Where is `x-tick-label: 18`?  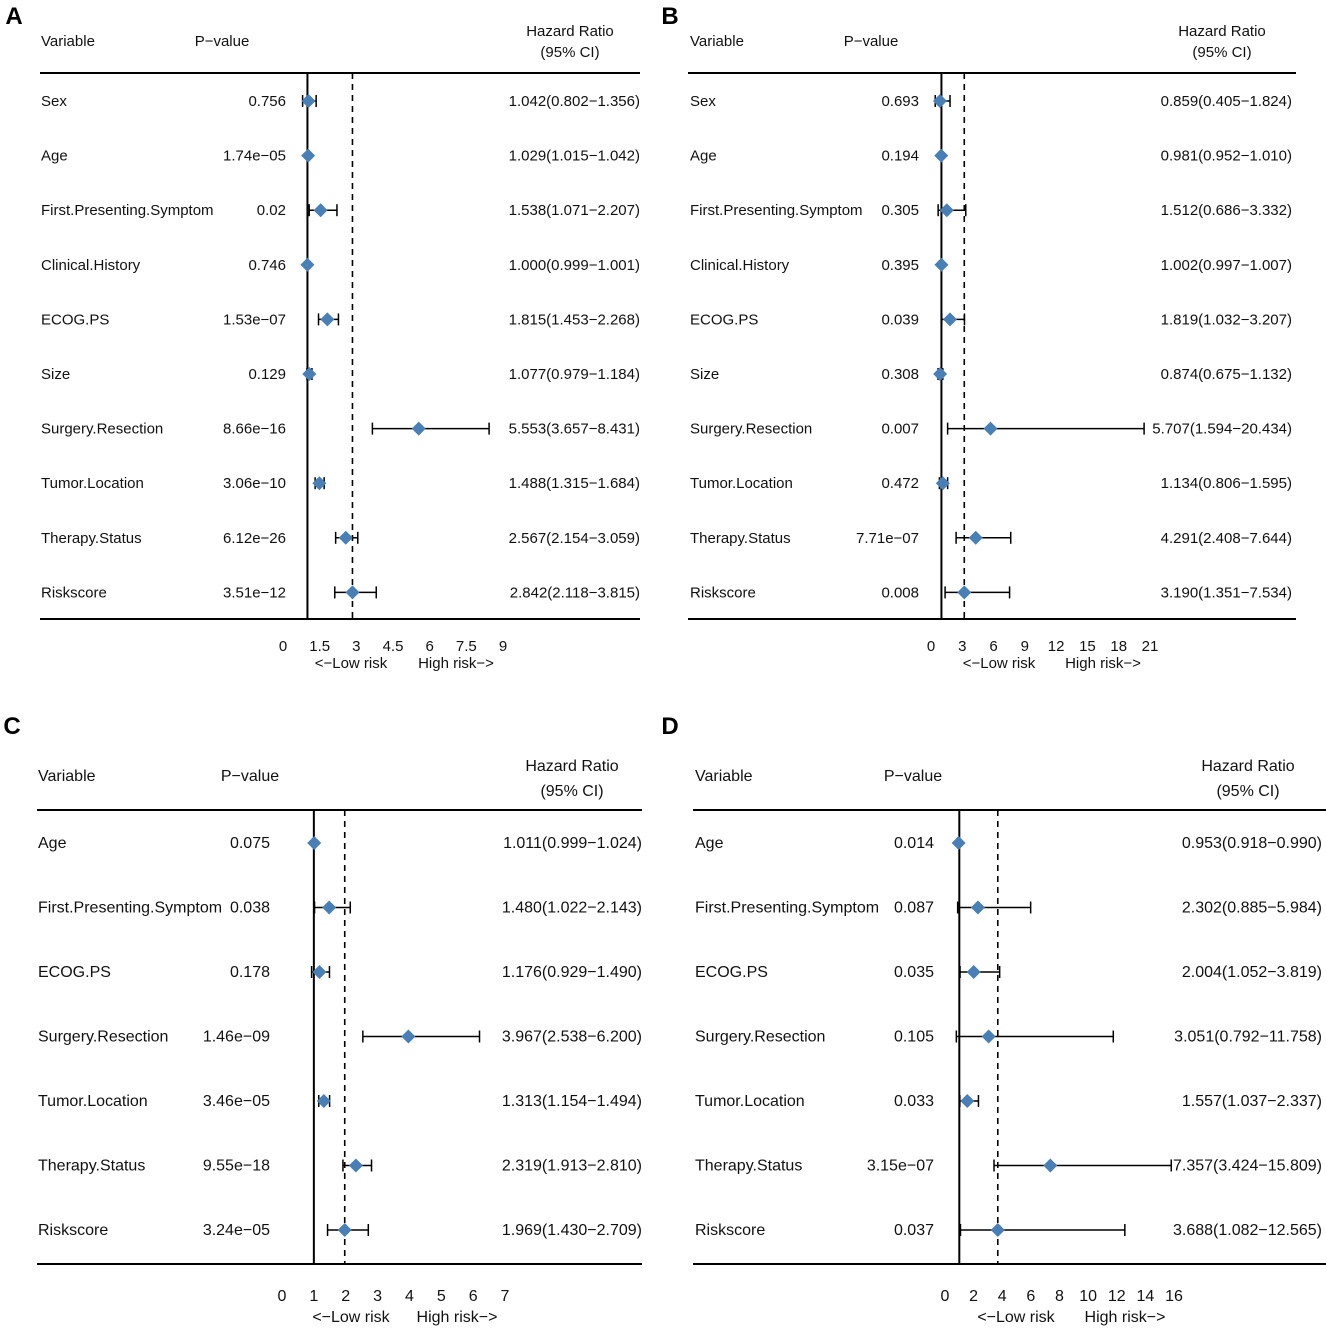
x-tick-label: 18 is located at coordinates (1118, 646).